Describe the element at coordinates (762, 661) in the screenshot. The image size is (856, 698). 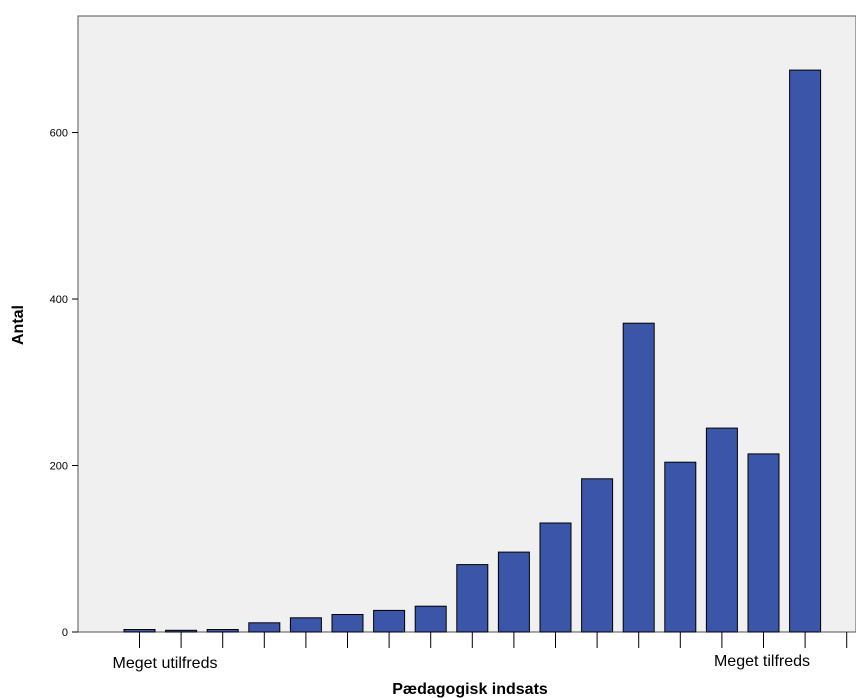
I see `x-category-label-last: Meget tilfreds` at that location.